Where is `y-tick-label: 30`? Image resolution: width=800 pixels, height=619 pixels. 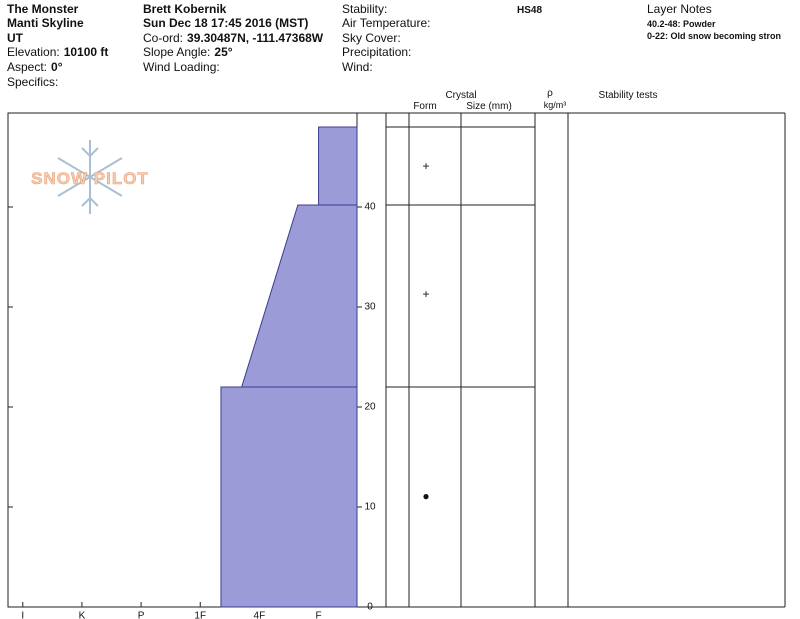 y-tick-label: 30 is located at coordinates (370, 307).